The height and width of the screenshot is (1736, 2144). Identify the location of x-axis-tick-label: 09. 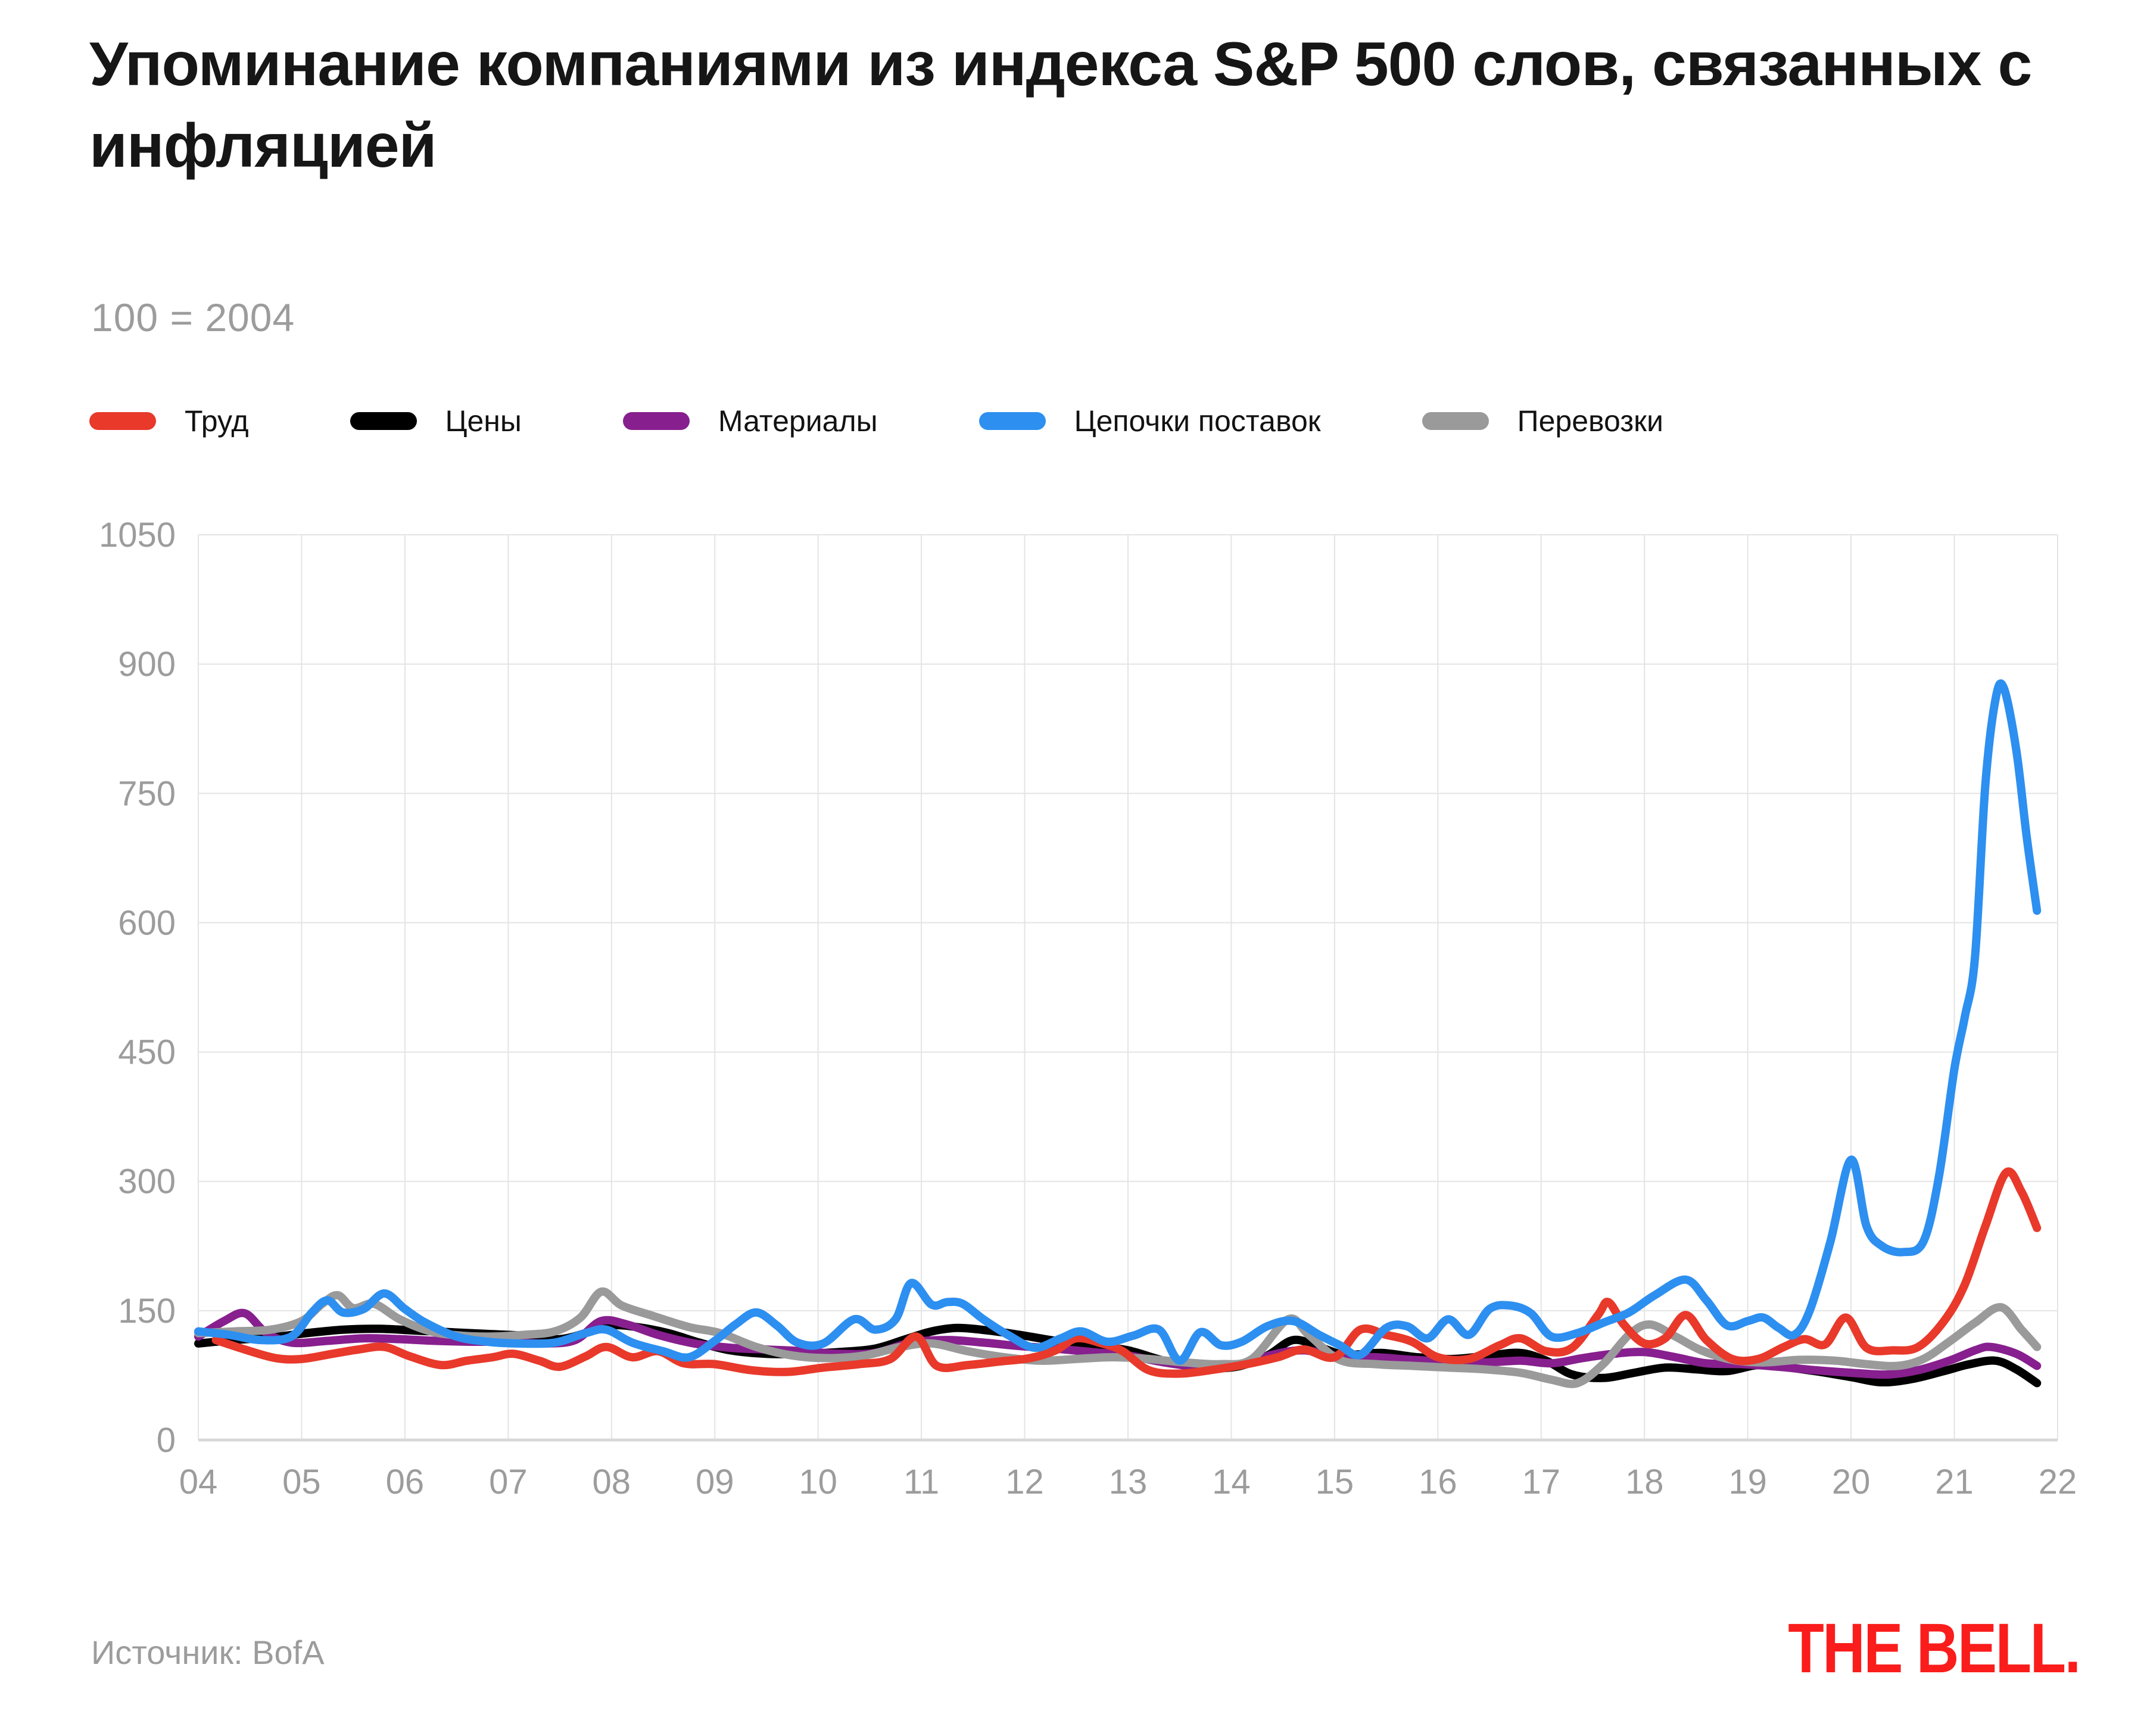
(715, 1482).